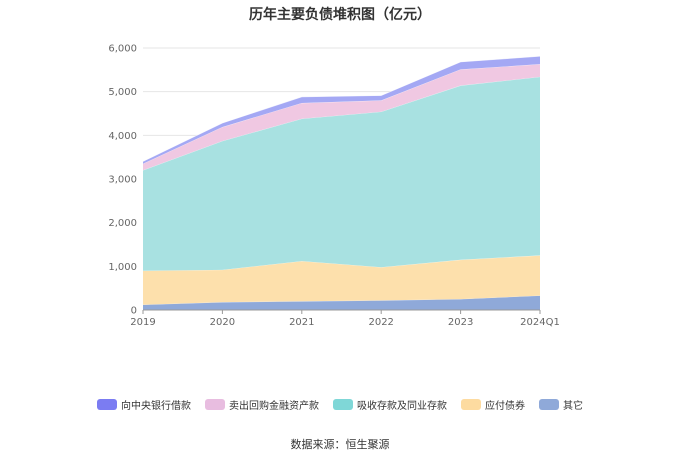 Image resolution: width=680 pixels, height=460 pixels. I want to click on legend-item: 卖出回购金融资产款, so click(262, 404).